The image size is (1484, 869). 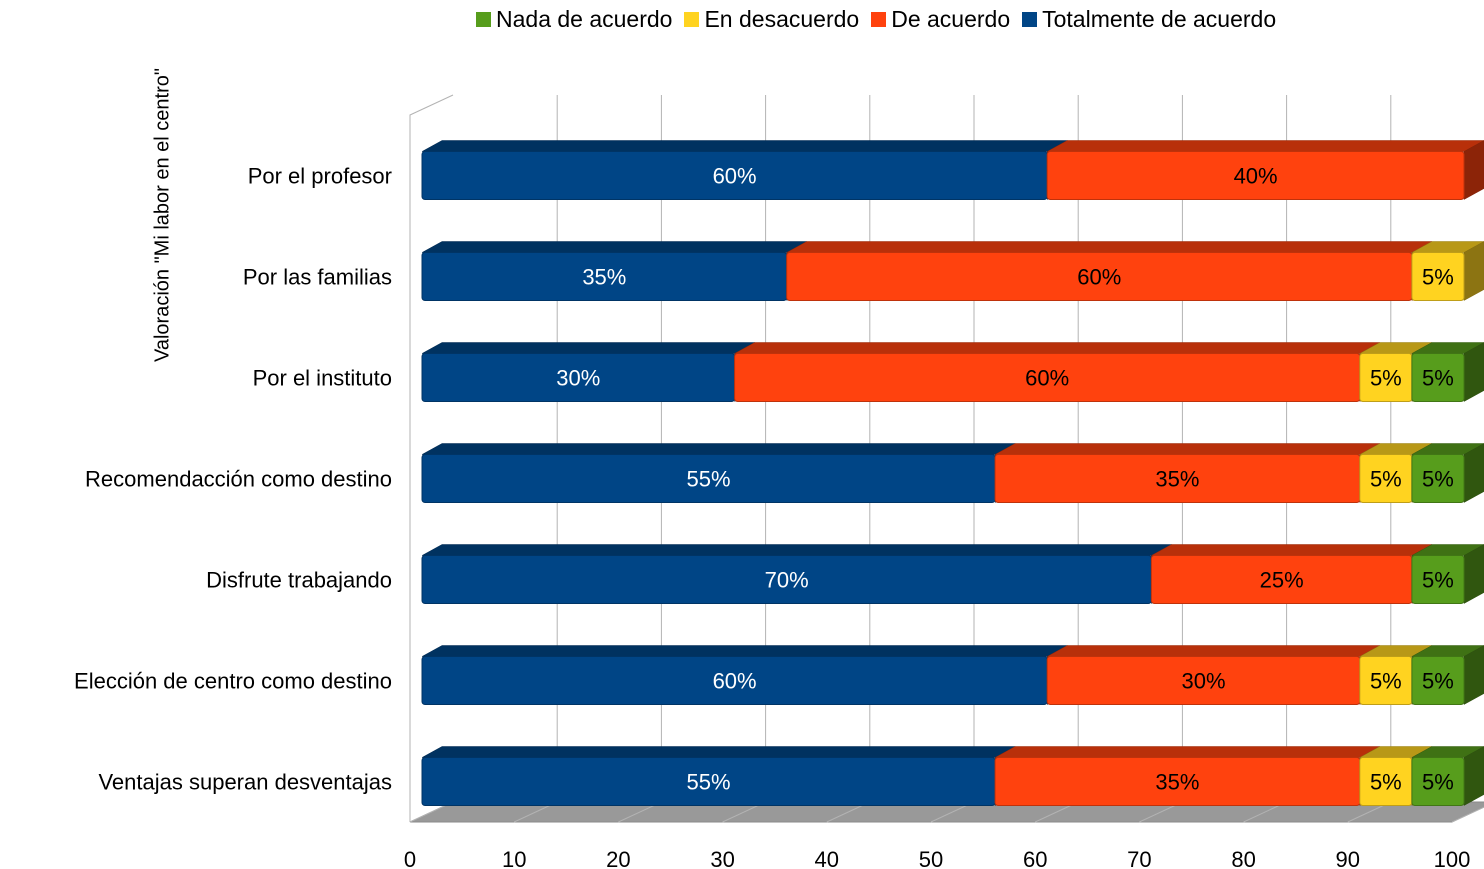 What do you see at coordinates (299, 580) in the screenshot?
I see `category-label: Disfrute trabajando` at bounding box center [299, 580].